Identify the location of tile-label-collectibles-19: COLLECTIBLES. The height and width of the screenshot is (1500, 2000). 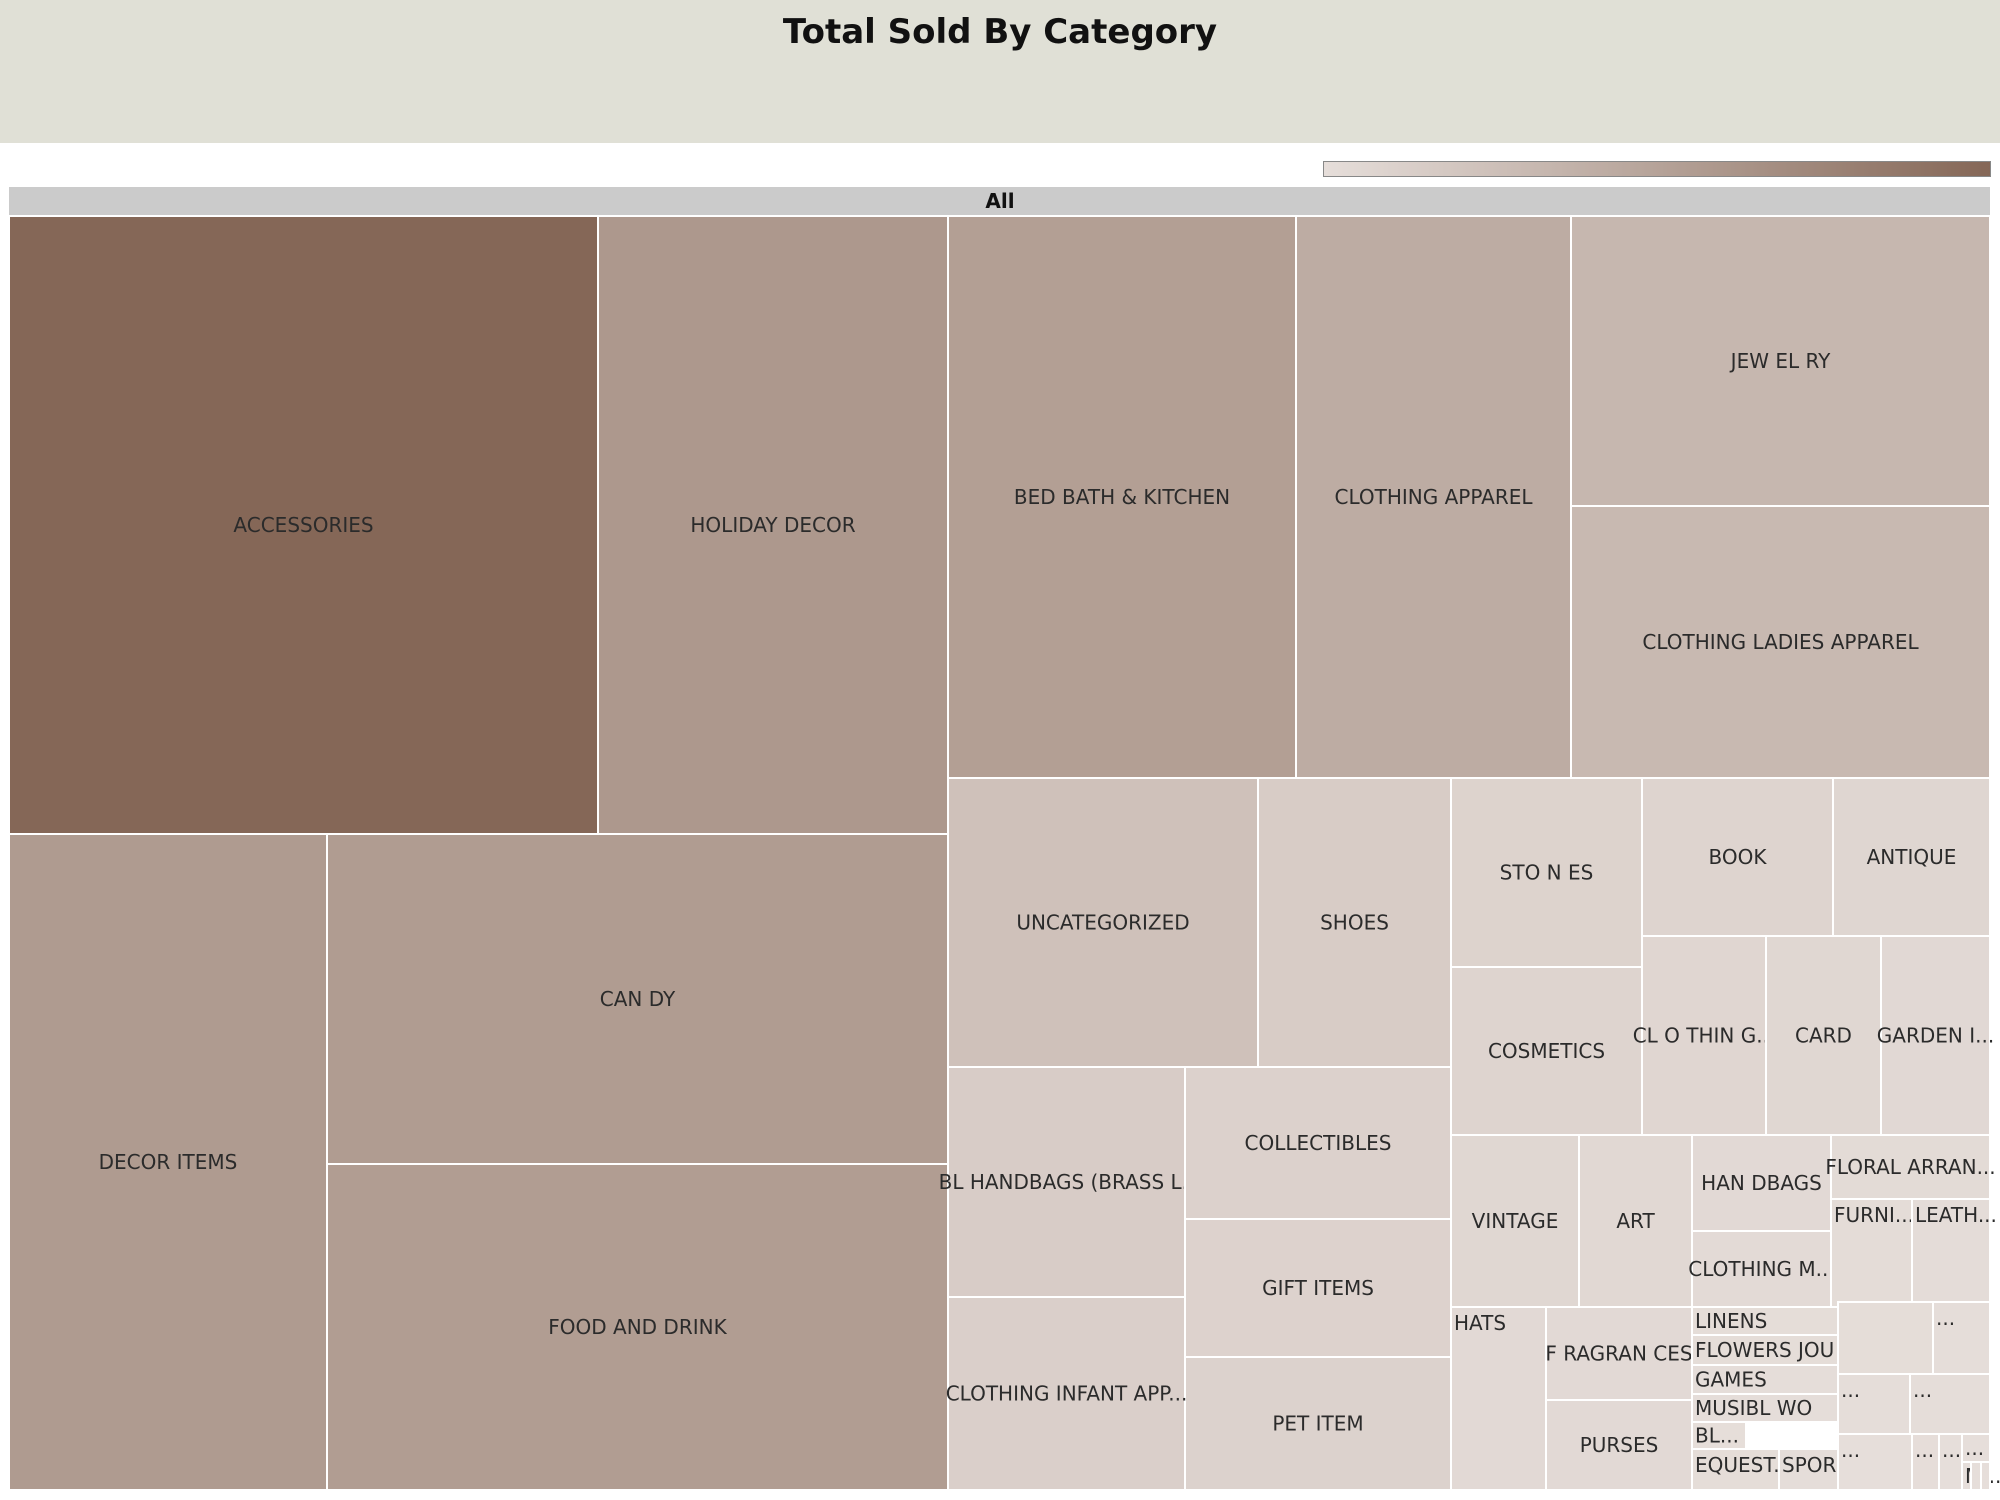
(1318, 1143).